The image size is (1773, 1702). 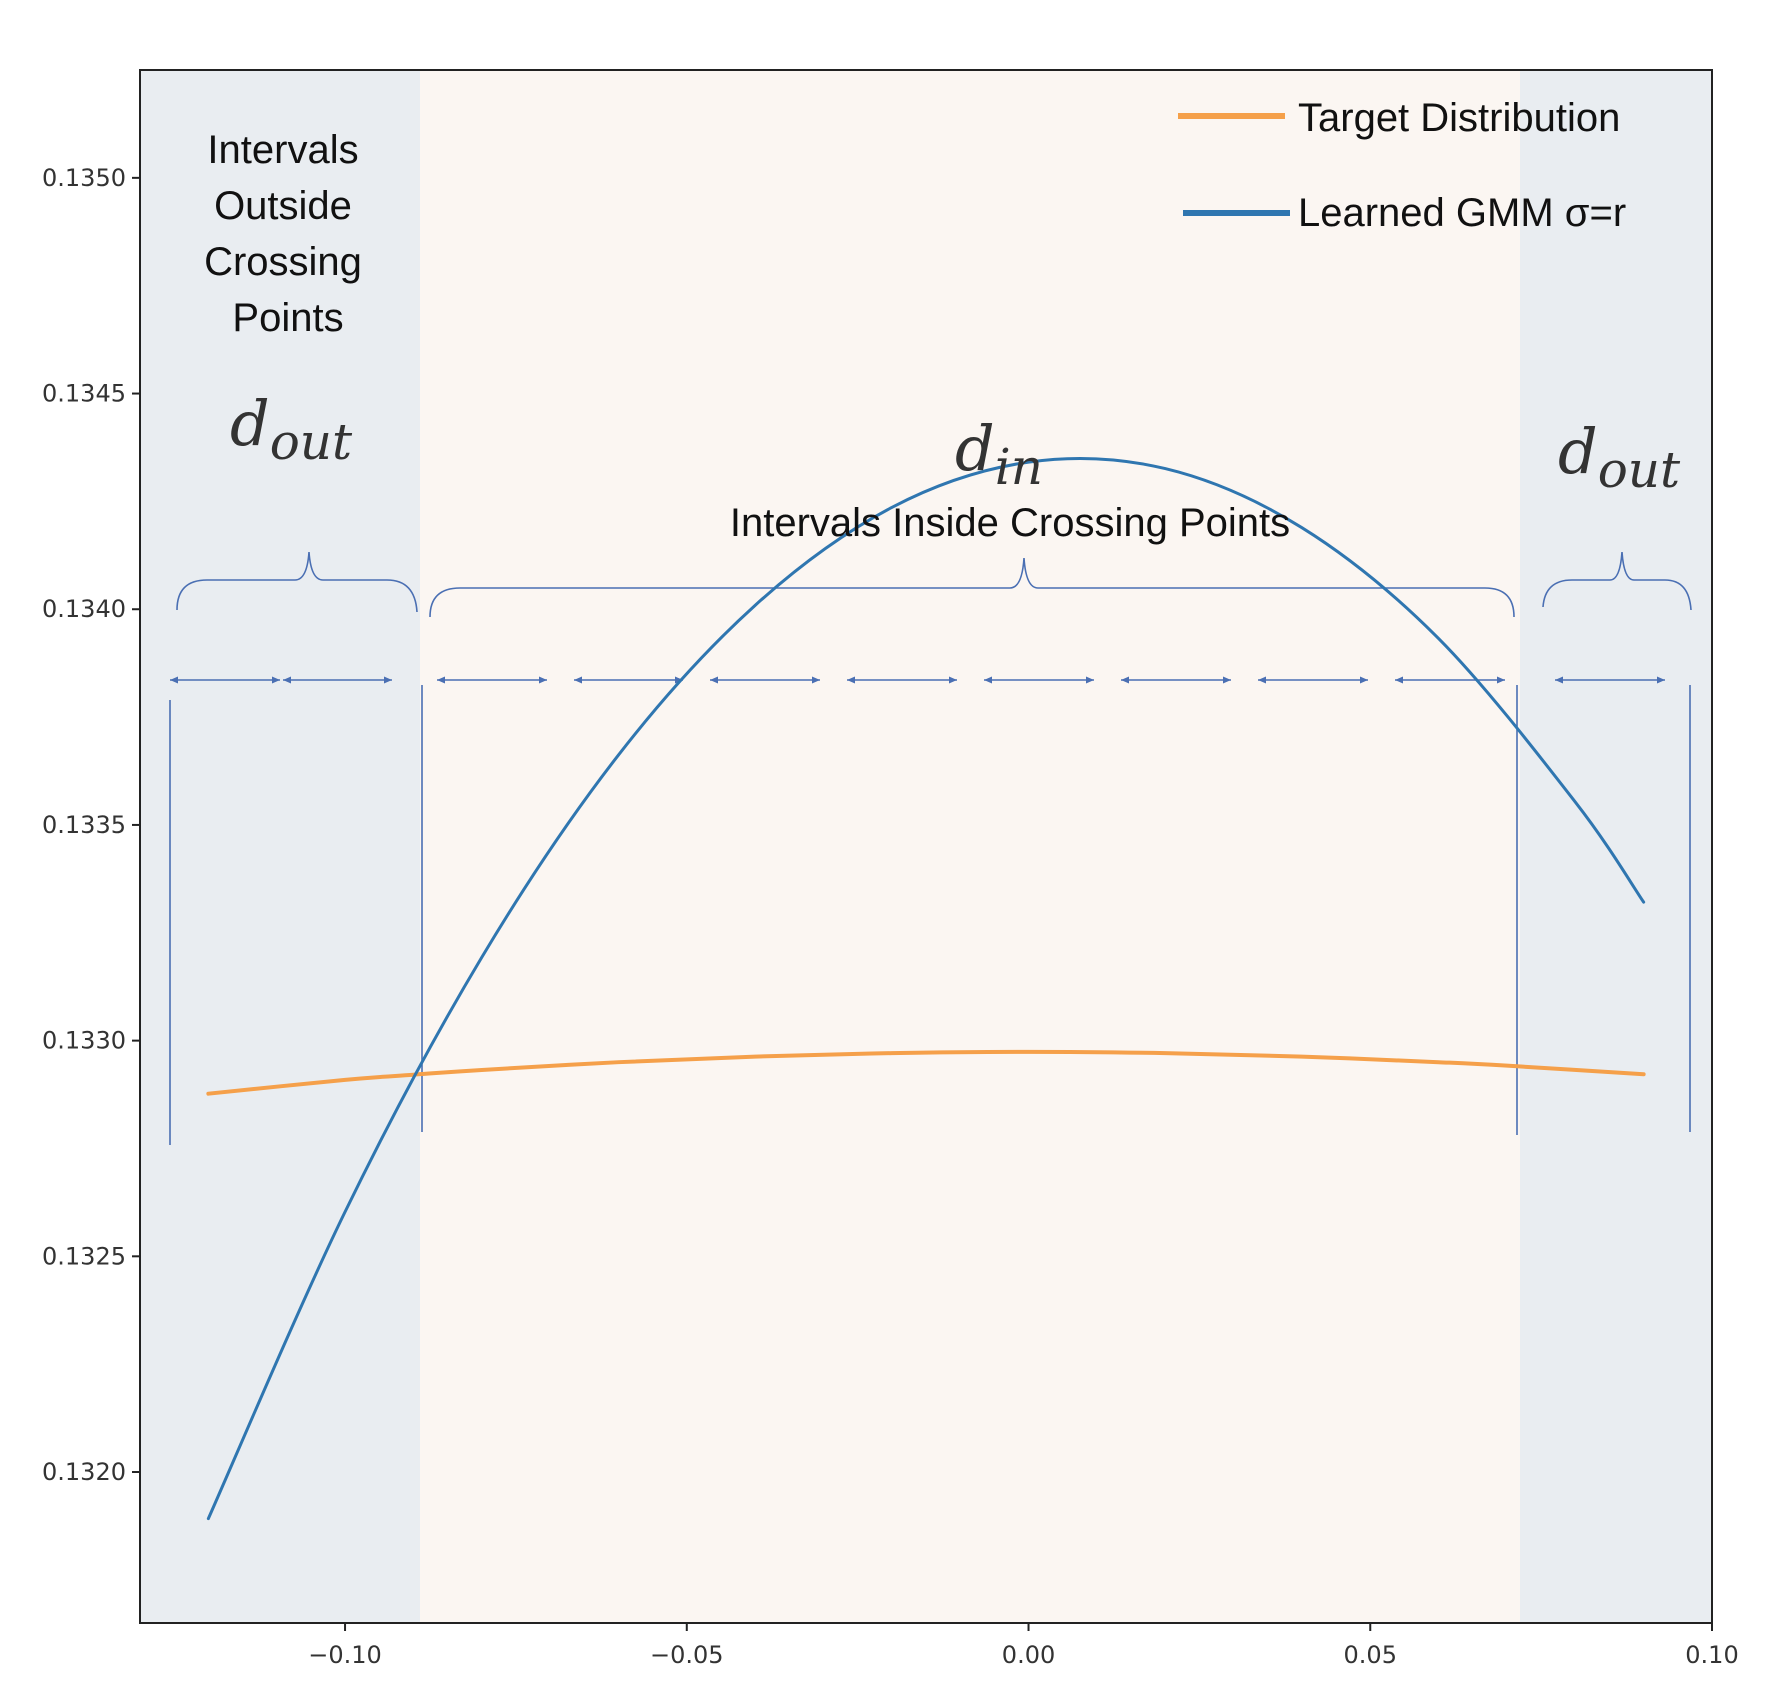 I want to click on legend-label-target: Target Distribution, so click(x=1459, y=118).